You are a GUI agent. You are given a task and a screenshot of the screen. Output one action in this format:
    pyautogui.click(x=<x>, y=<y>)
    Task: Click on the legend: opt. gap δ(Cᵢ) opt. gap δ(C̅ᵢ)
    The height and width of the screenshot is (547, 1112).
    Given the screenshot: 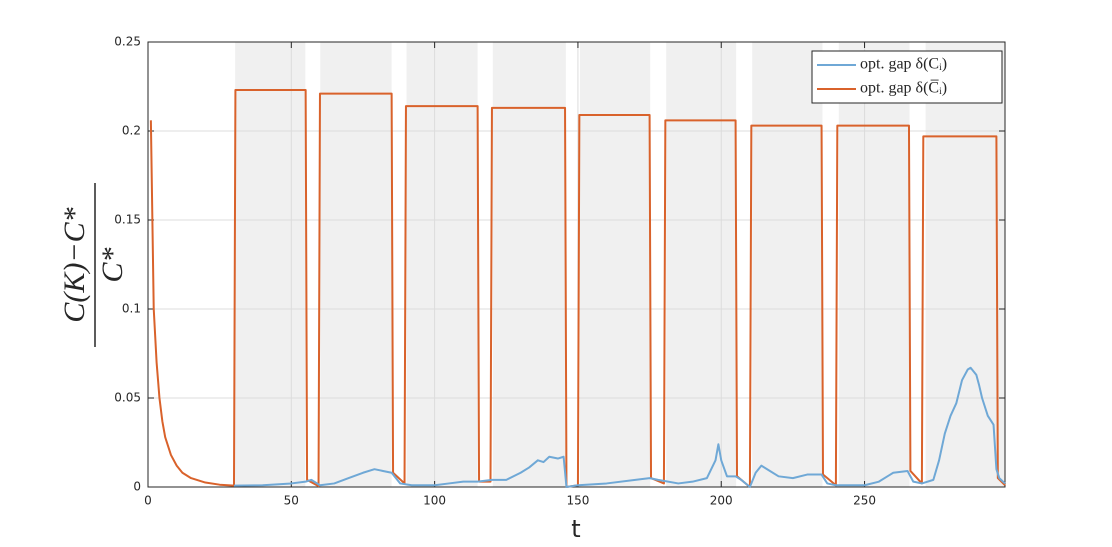 What is the action you would take?
    pyautogui.click(x=907, y=77)
    